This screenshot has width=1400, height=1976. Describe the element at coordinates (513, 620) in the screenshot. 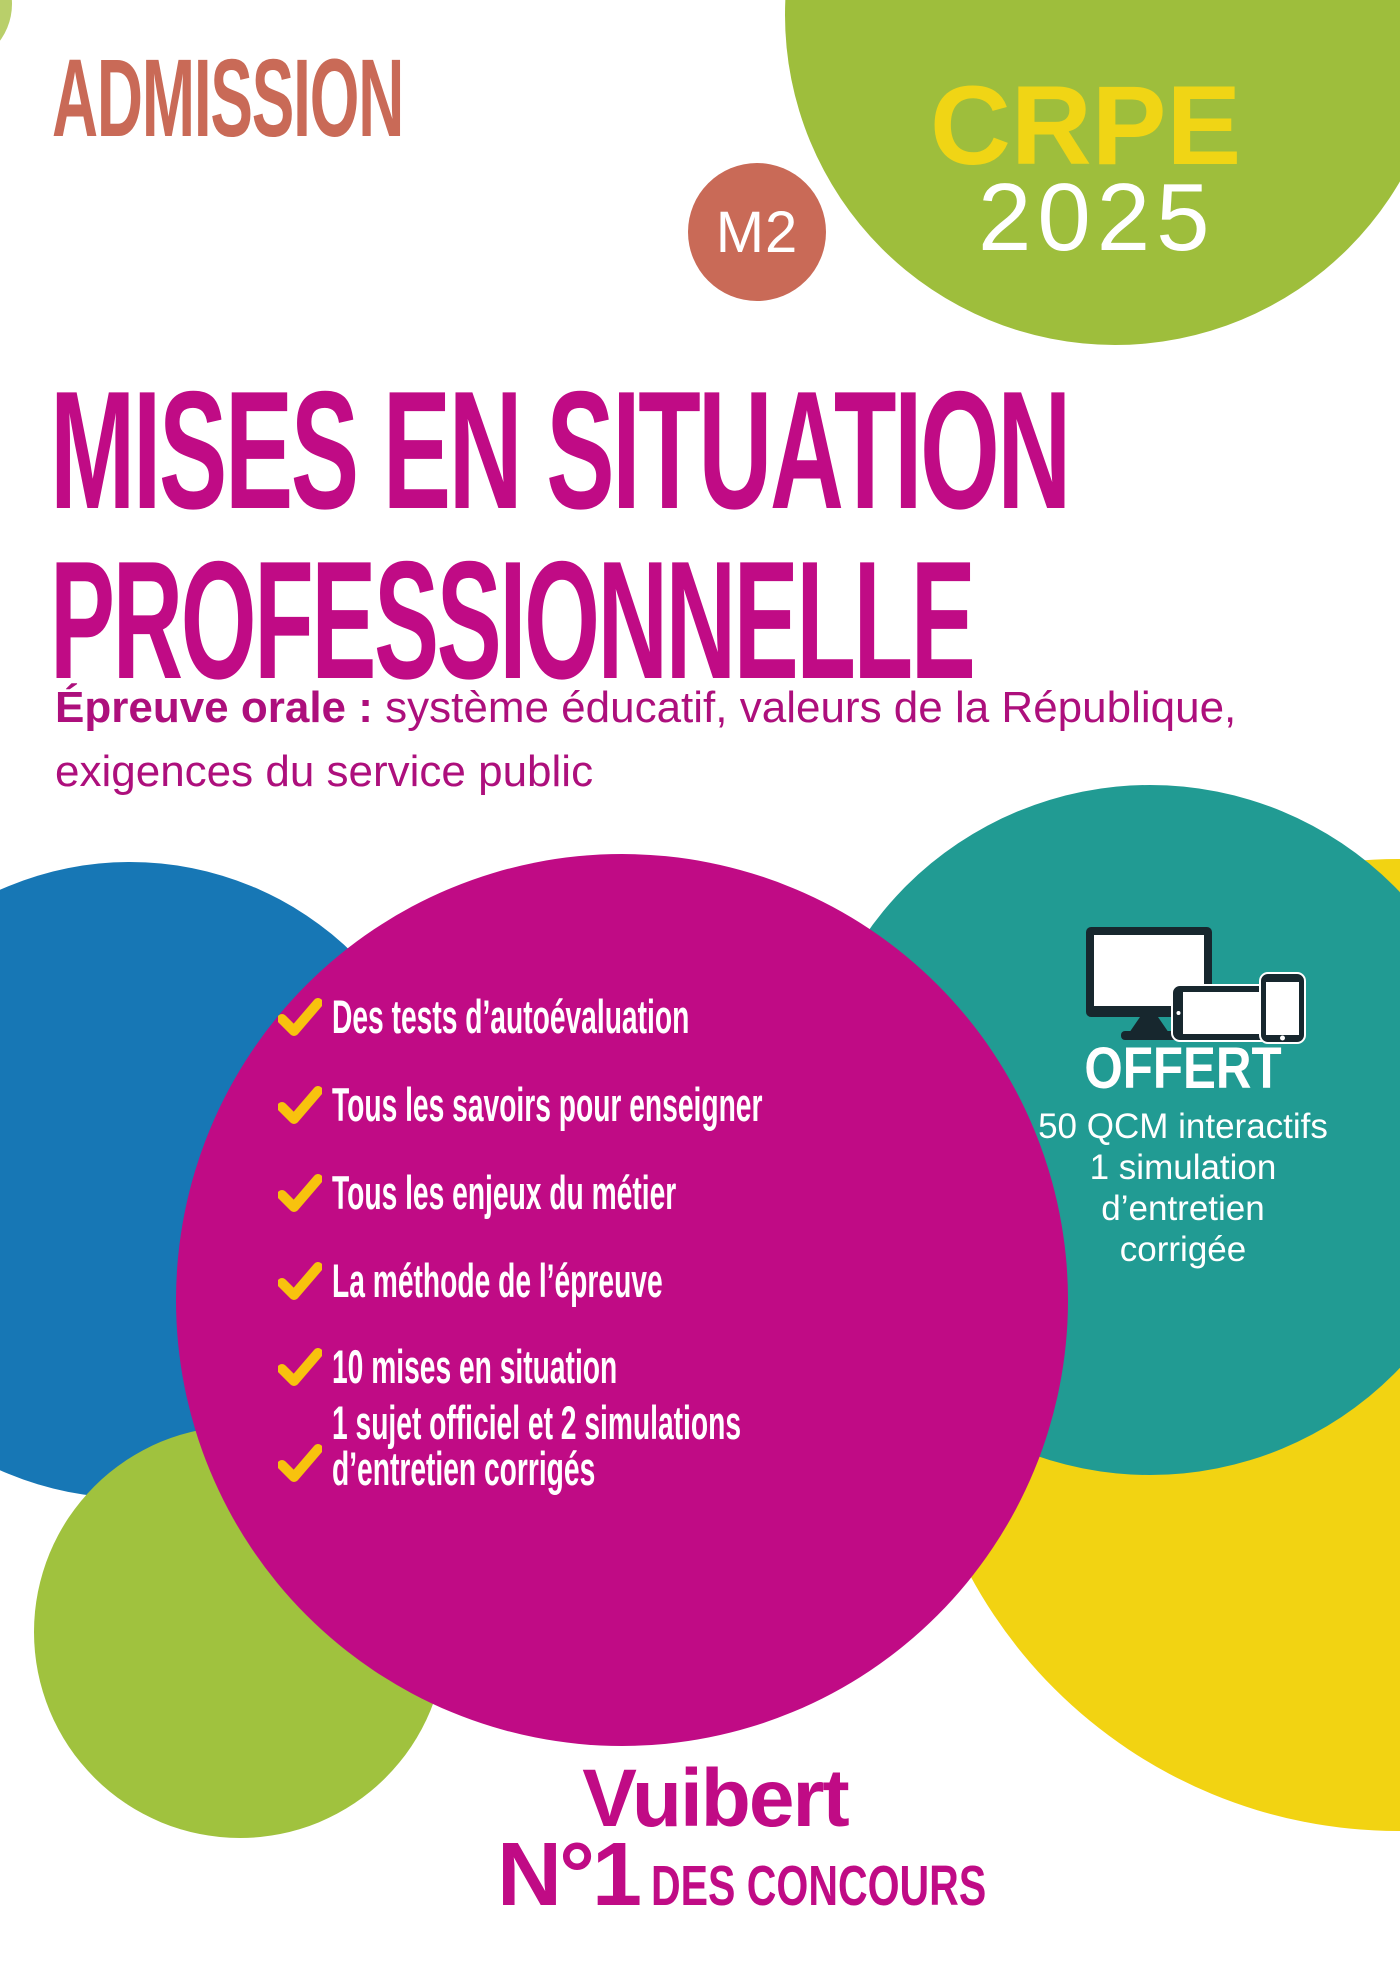

I see `title-line-2: PROFESSIONNELLE` at that location.